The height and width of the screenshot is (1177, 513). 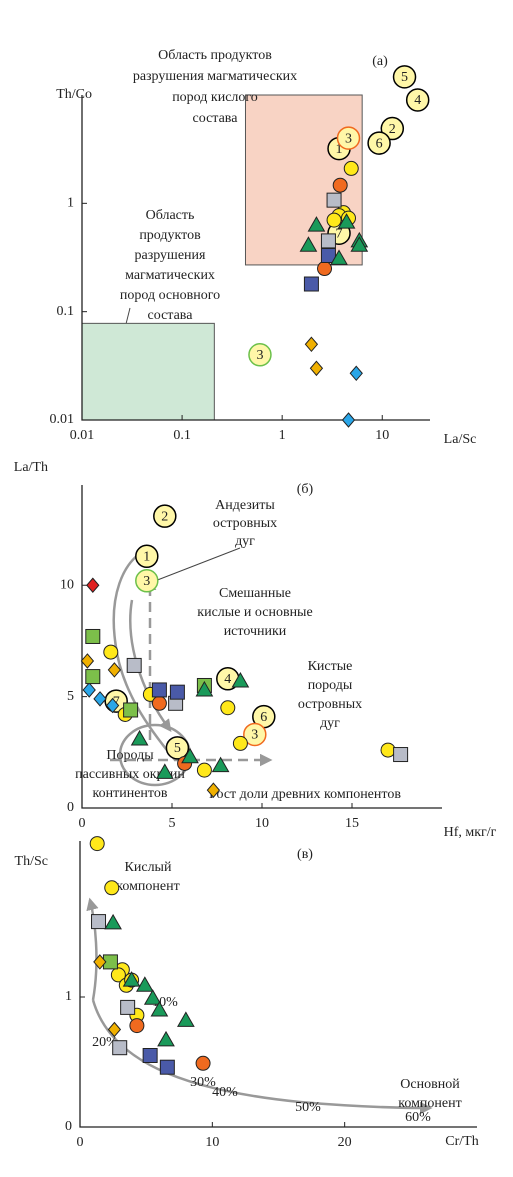 I want to click on y-tick-label: 0.1, so click(x=66, y=311).